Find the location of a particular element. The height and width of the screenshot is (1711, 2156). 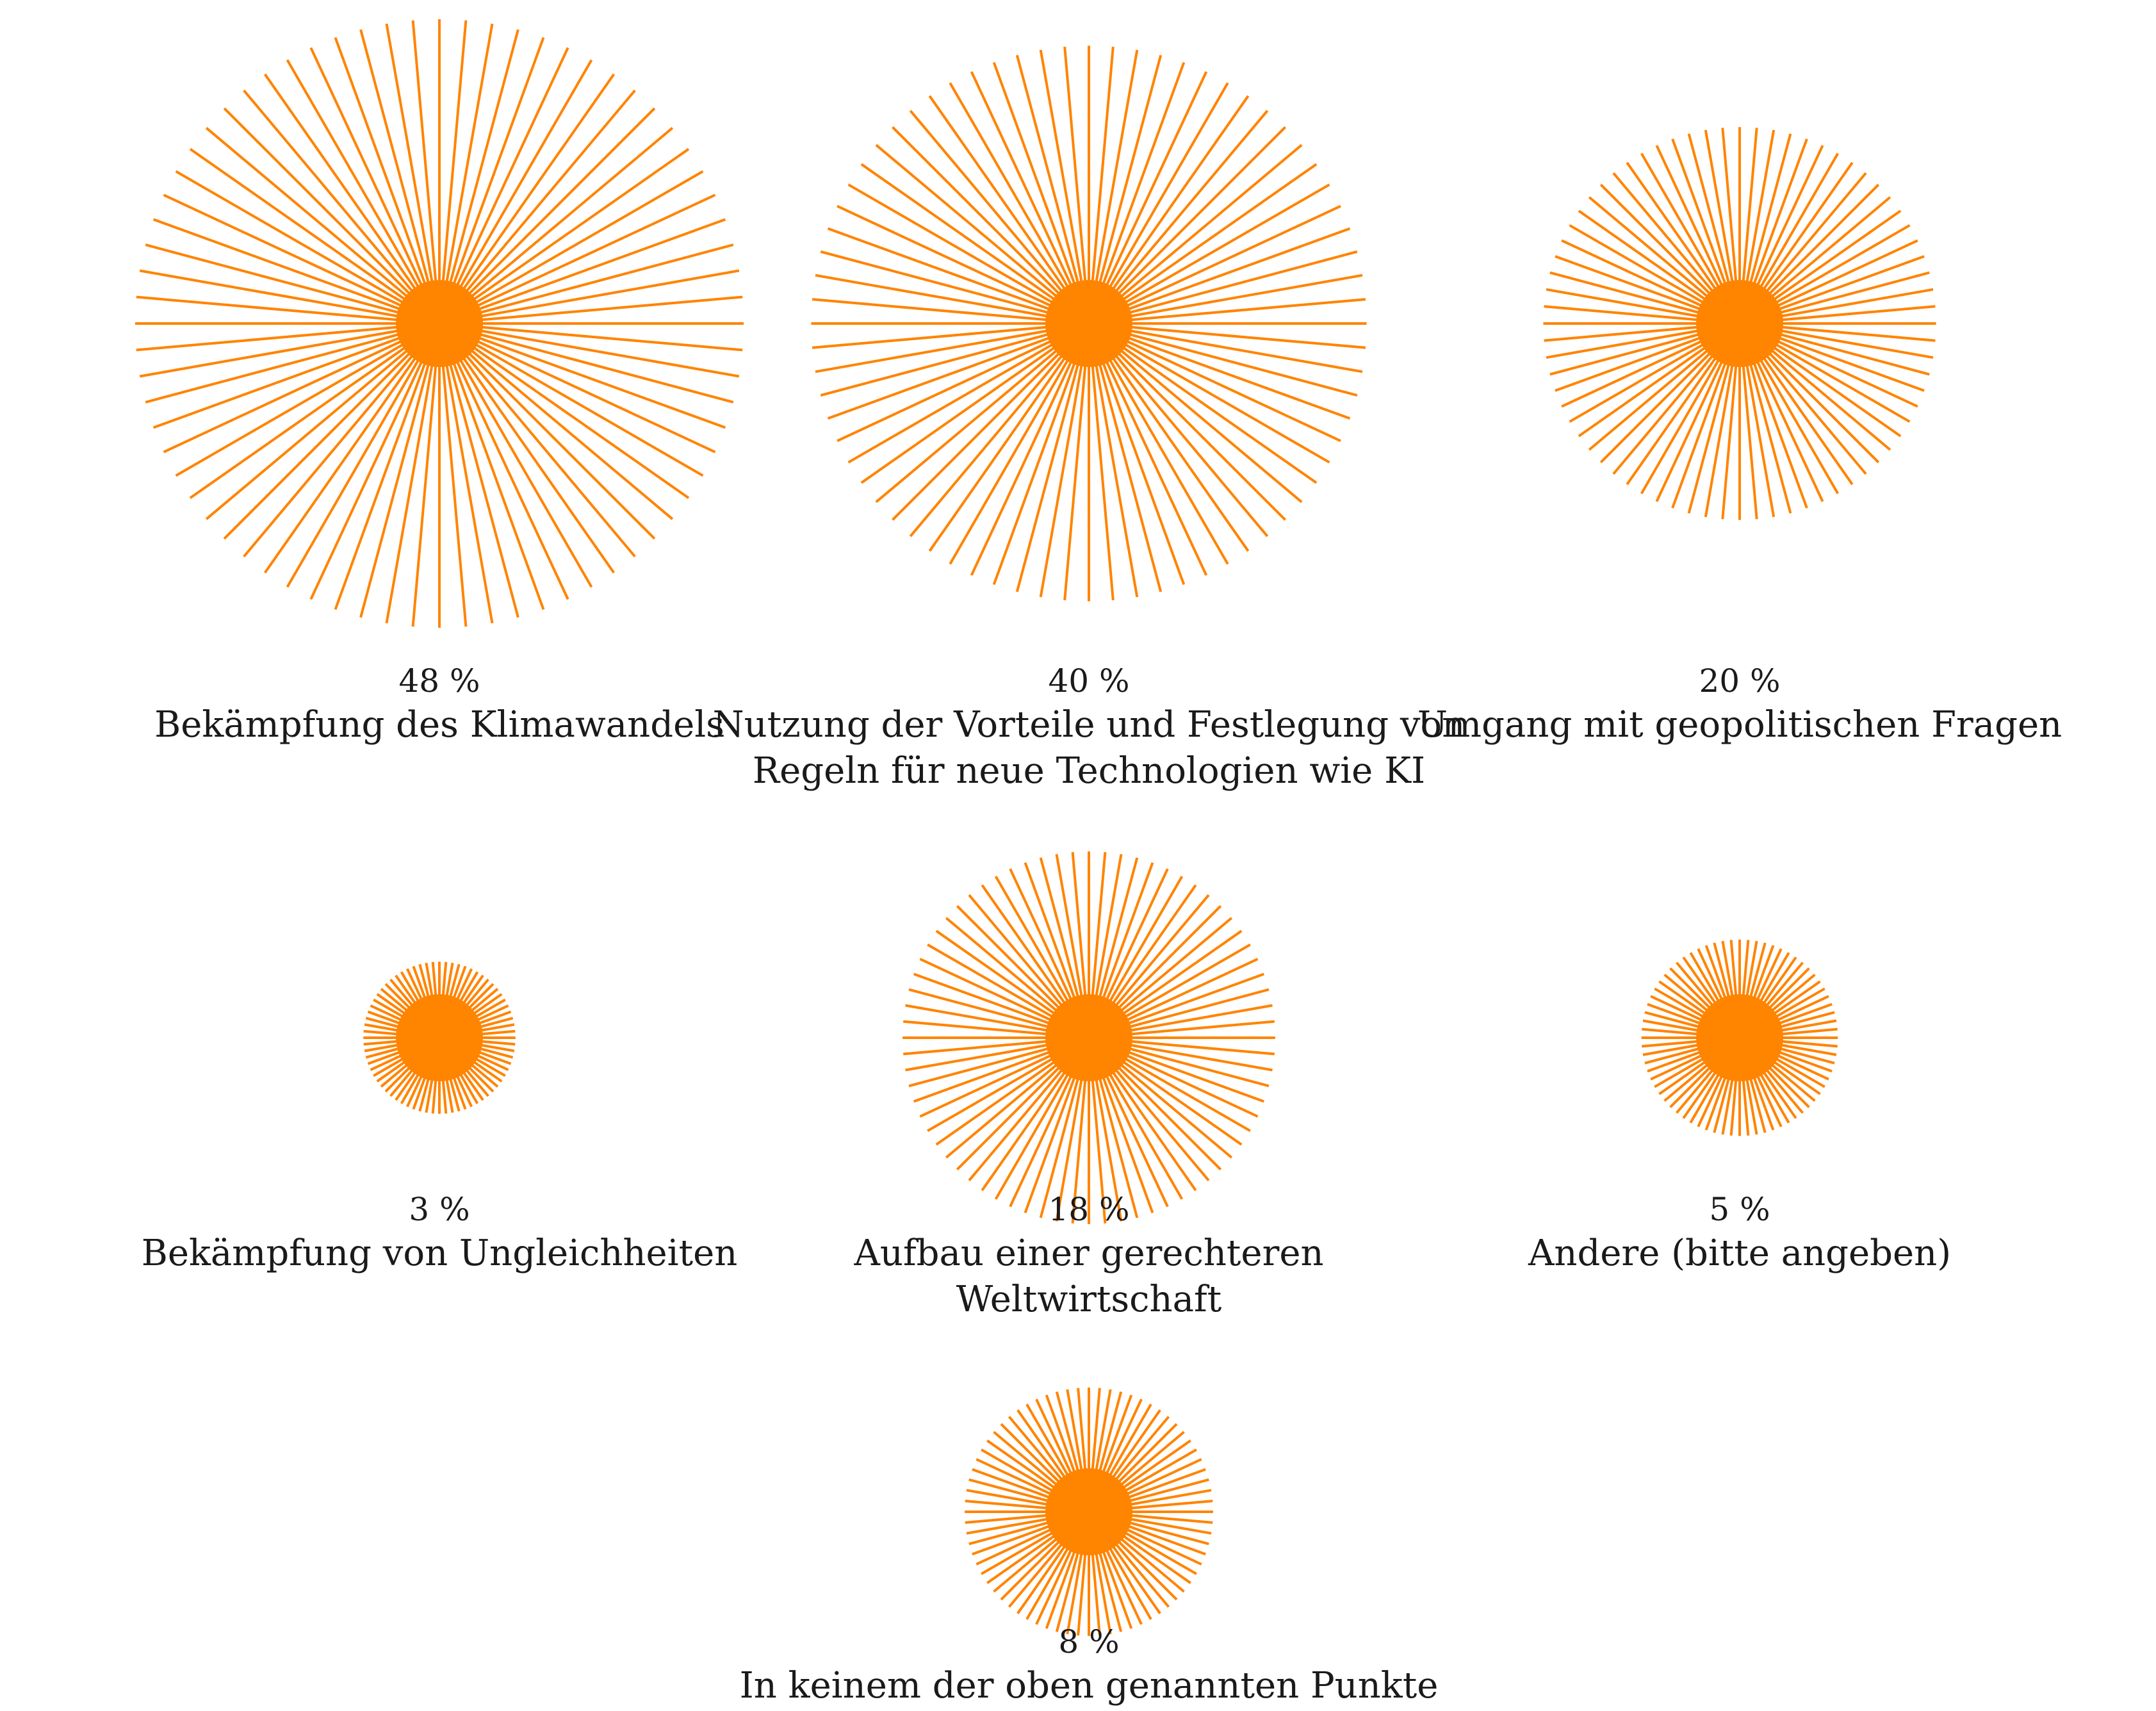

value-label: 20 % is located at coordinates (1739, 681).